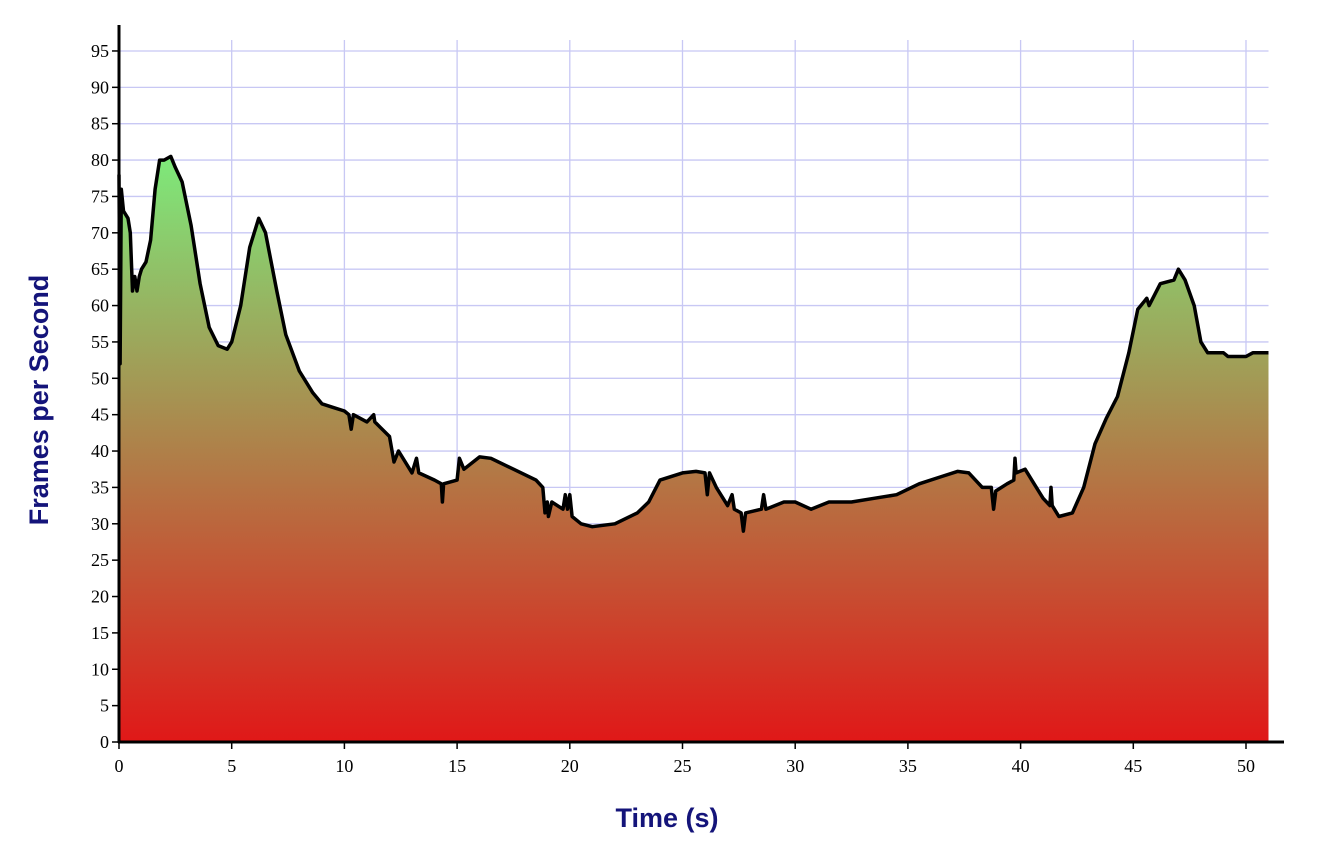 The height and width of the screenshot is (860, 1335). What do you see at coordinates (100, 487) in the screenshot?
I see `y-tick-label: 35` at bounding box center [100, 487].